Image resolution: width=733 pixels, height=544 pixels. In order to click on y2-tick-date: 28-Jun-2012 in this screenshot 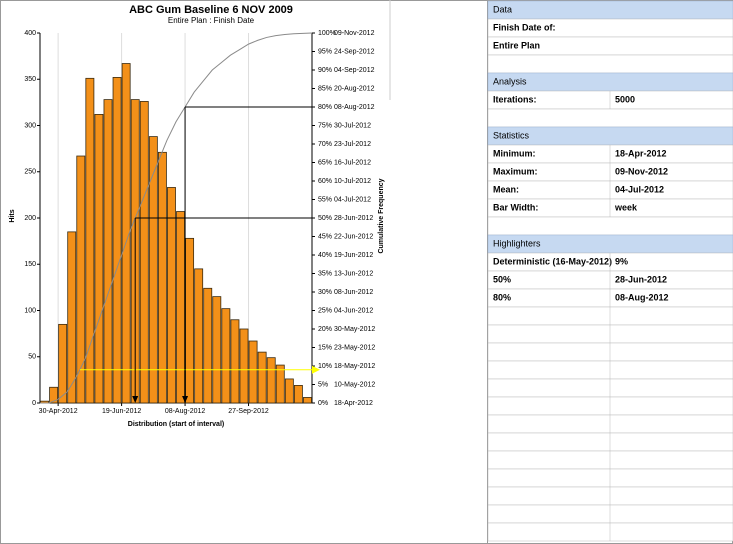, I will do `click(353, 218)`.